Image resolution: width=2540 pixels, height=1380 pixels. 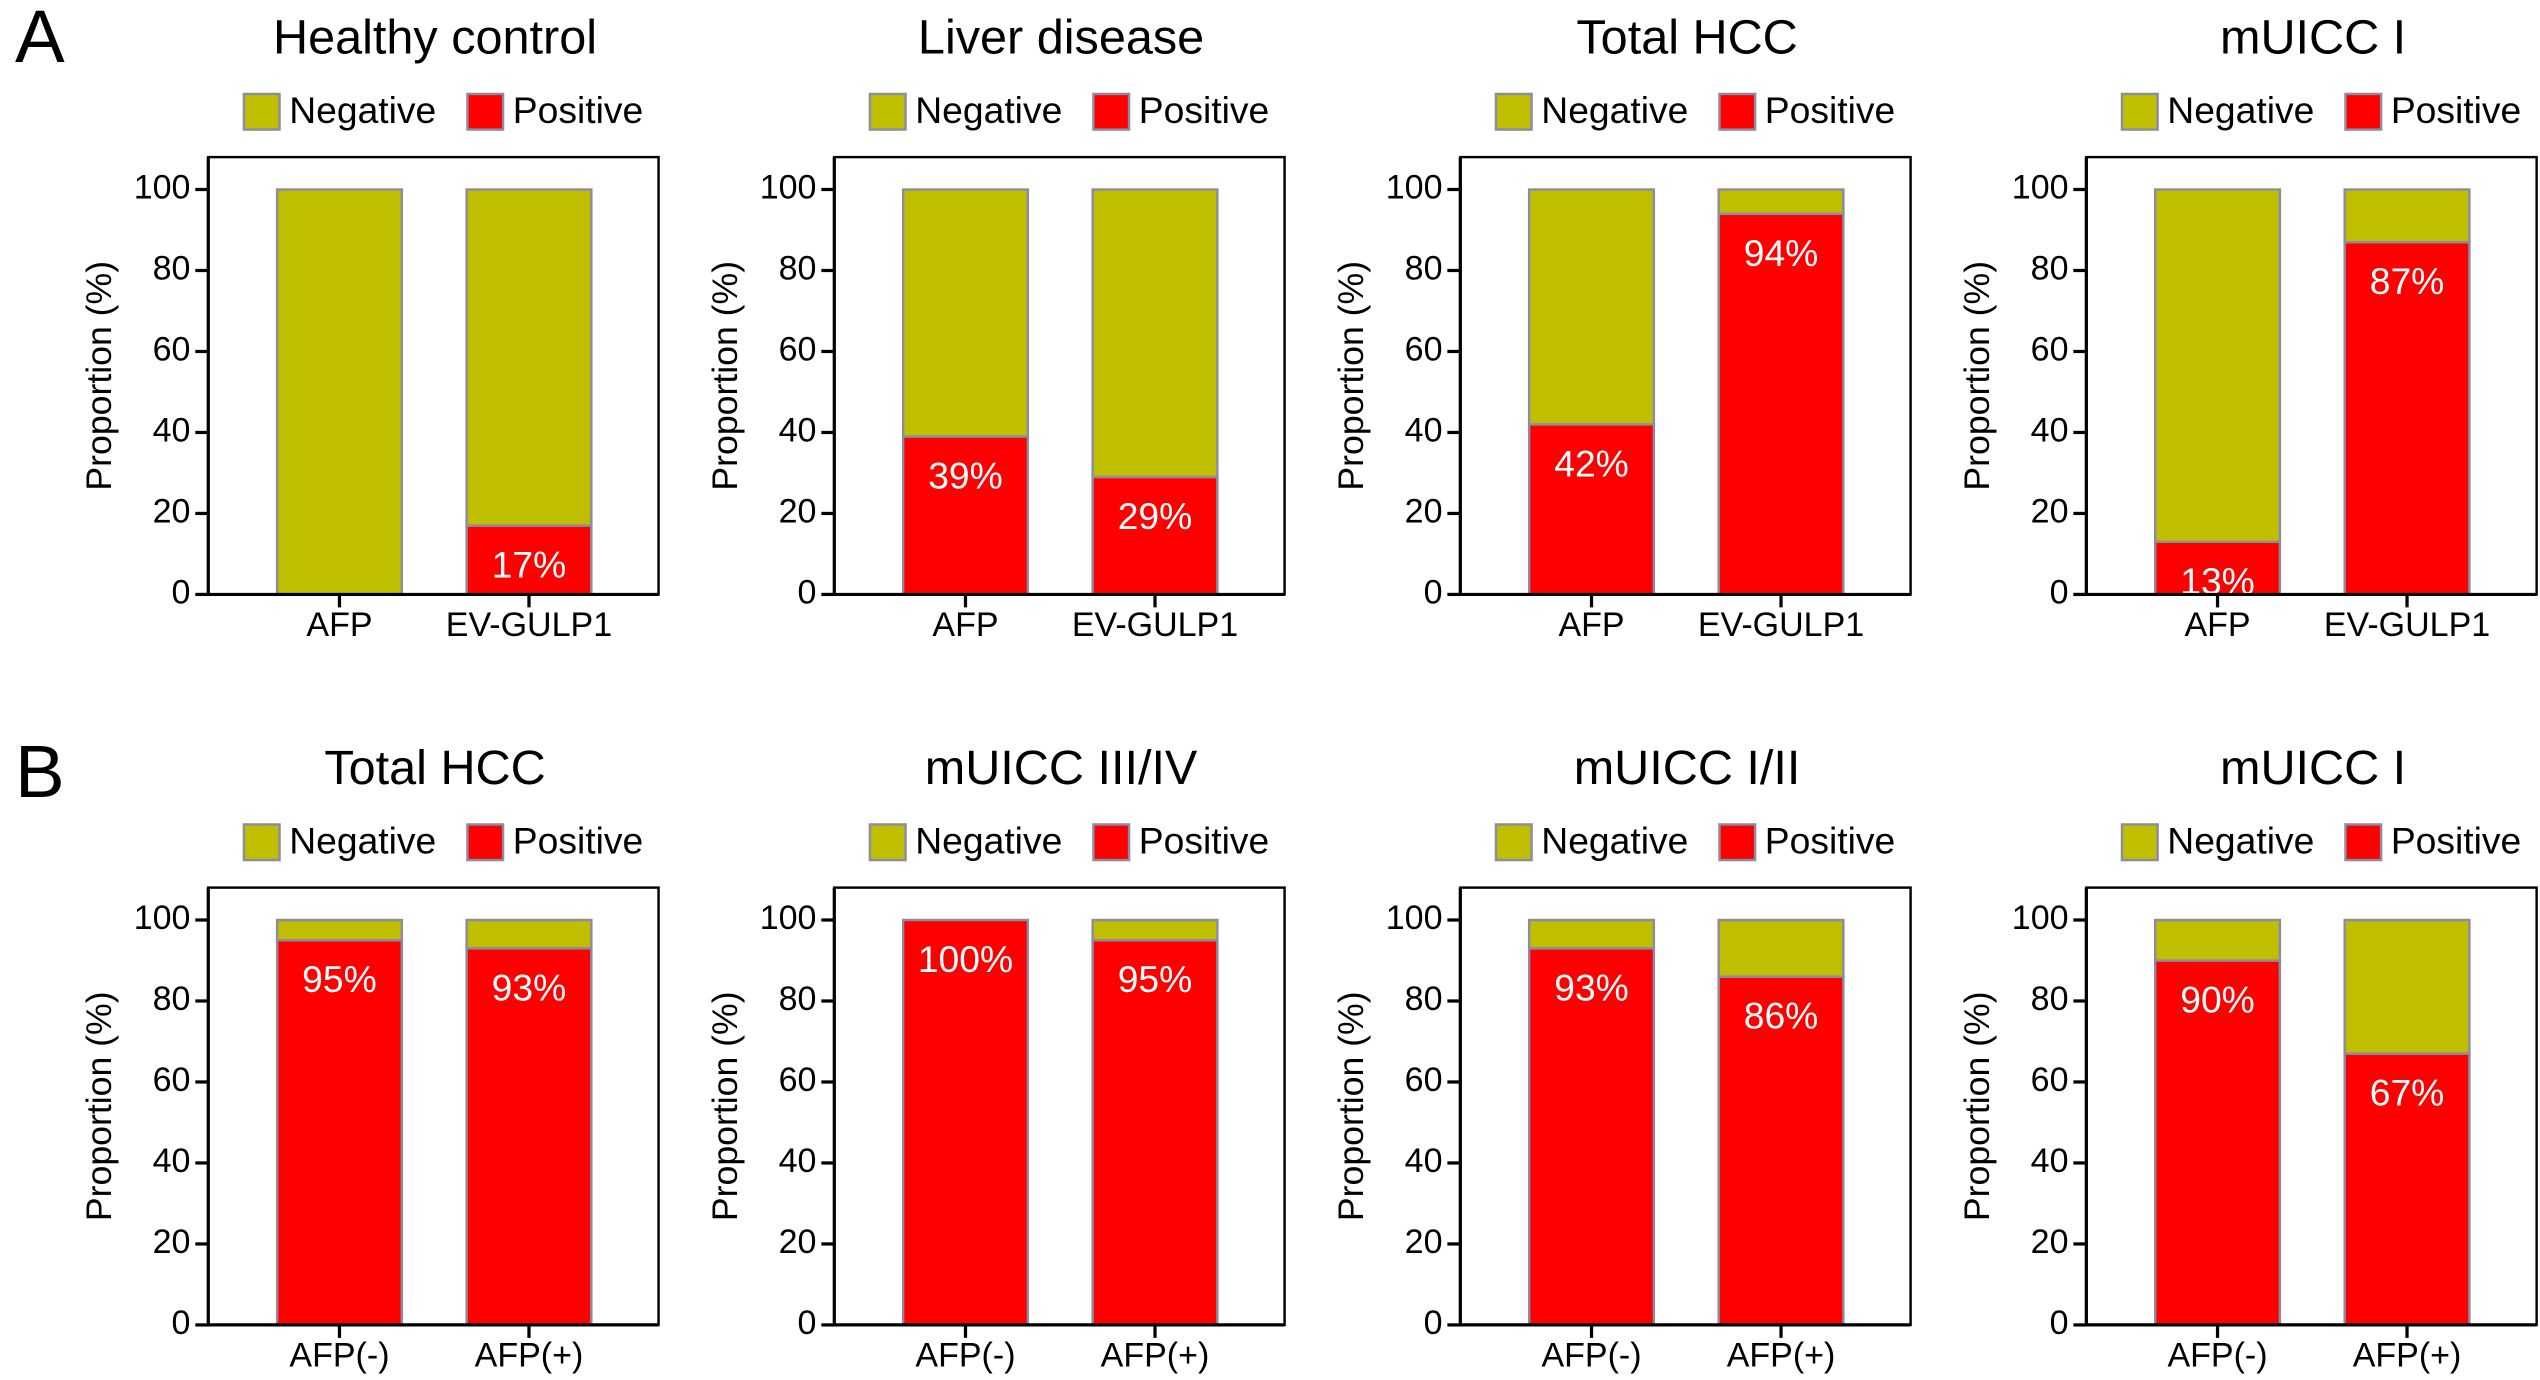 I want to click on data-label: 93%, so click(x=529, y=987).